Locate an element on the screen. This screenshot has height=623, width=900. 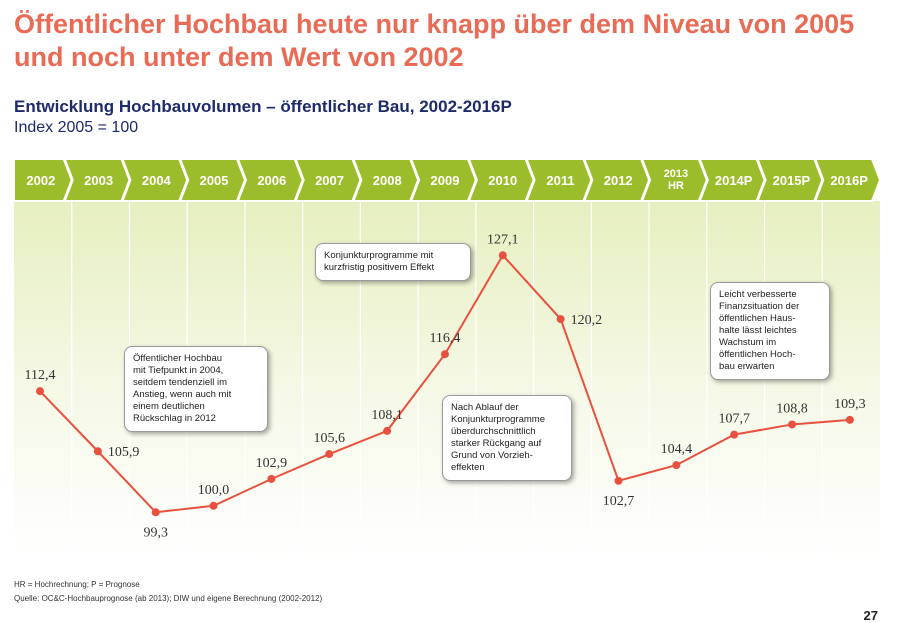
year-label: 2008 is located at coordinates (387, 180).